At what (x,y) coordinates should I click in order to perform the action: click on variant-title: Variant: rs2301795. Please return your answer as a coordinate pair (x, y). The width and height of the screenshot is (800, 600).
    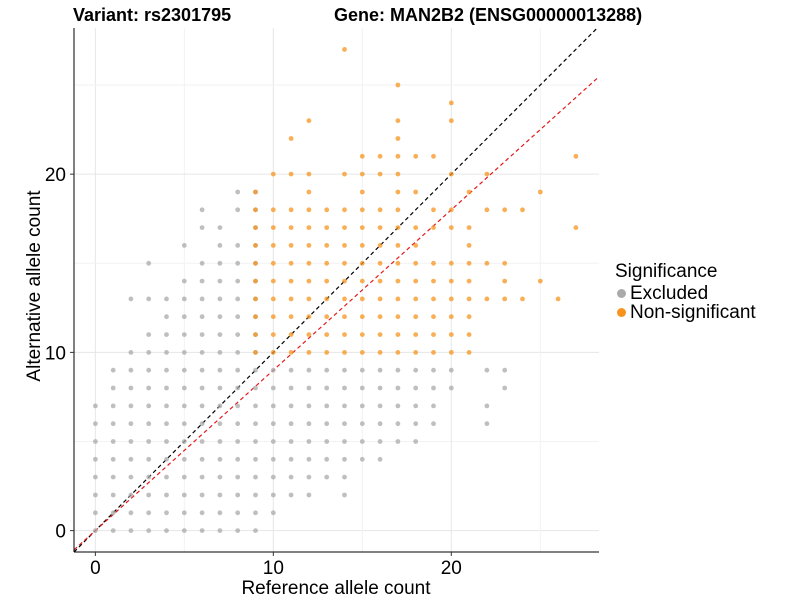
    Looking at the image, I should click on (152, 15).